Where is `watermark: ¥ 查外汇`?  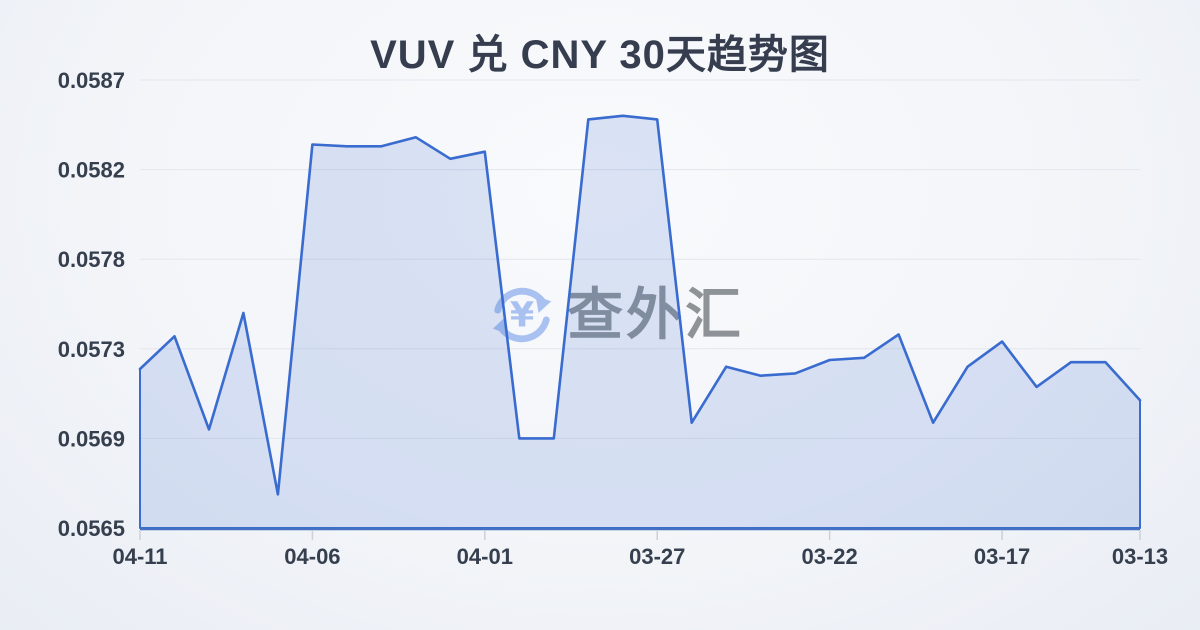
watermark: ¥ 查外汇 is located at coordinates (615, 315).